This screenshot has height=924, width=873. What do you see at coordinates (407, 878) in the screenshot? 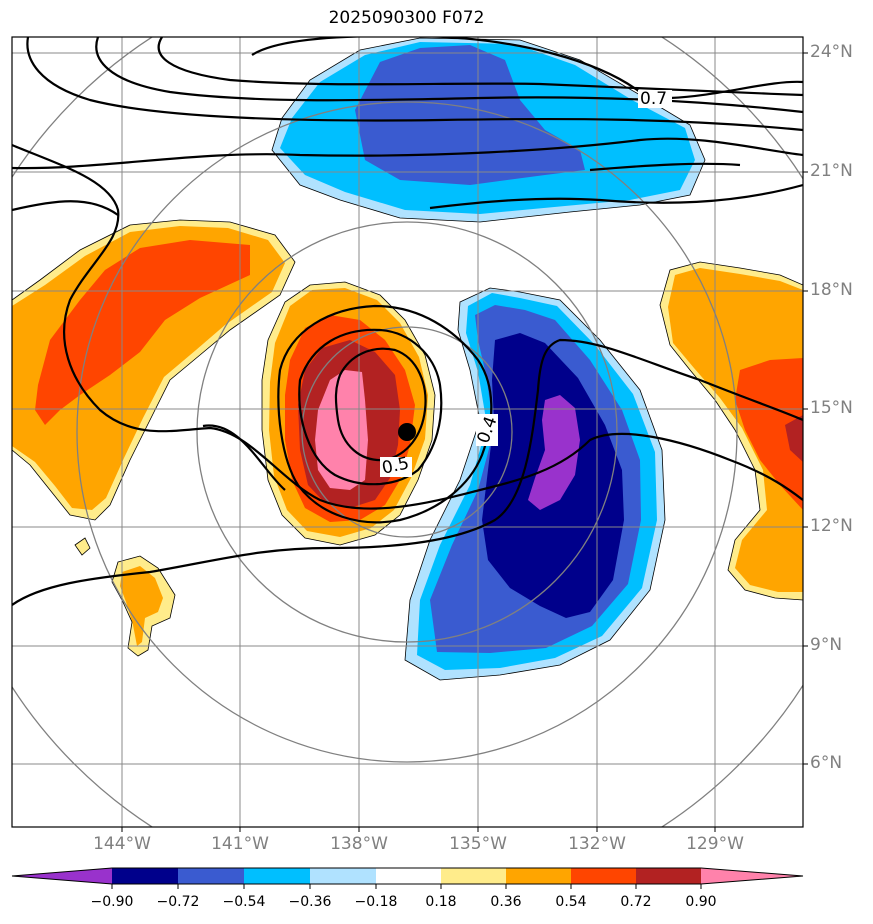
I see `colorbar` at bounding box center [407, 878].